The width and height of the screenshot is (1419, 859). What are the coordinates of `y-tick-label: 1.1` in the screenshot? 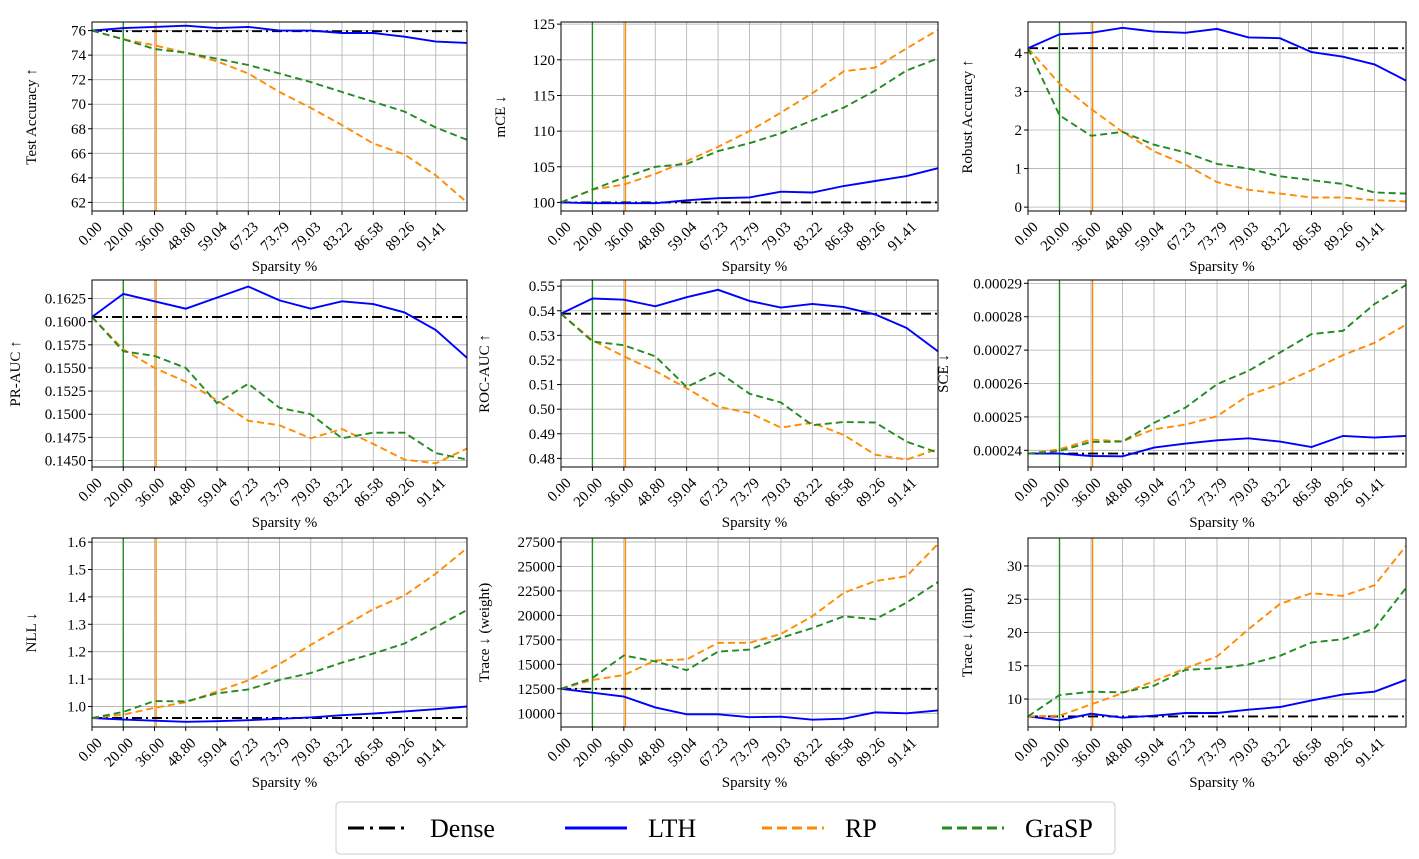 It's located at (76, 680).